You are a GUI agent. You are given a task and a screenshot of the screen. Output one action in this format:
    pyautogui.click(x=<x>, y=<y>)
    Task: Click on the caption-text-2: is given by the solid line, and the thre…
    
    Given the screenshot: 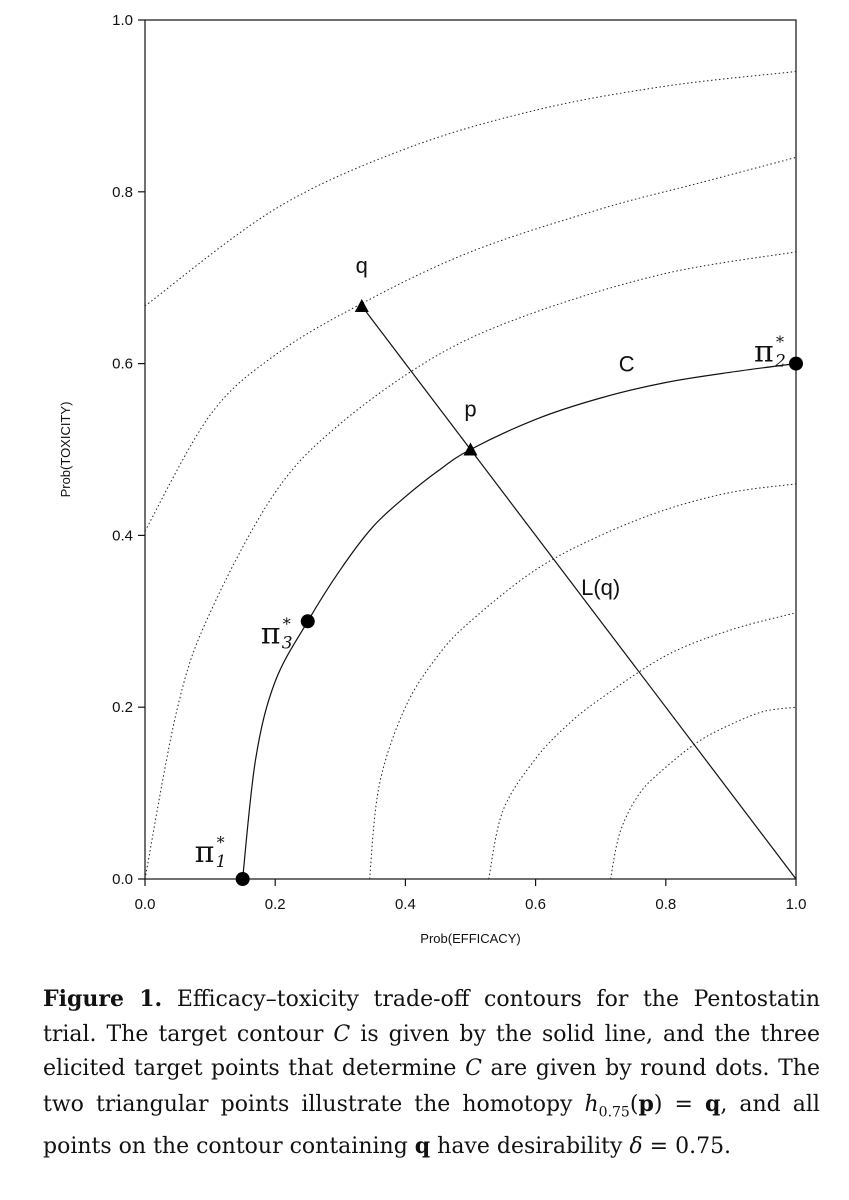 What is the action you would take?
    pyautogui.click(x=431, y=1051)
    